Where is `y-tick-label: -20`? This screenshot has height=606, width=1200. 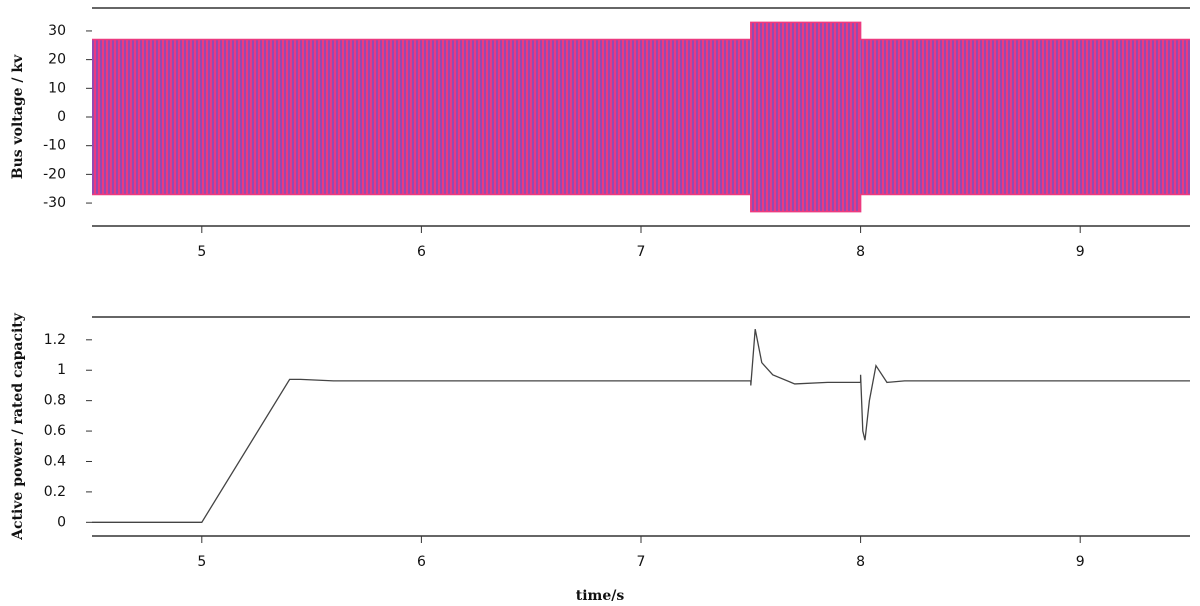
y-tick-label: -20 is located at coordinates (54, 174).